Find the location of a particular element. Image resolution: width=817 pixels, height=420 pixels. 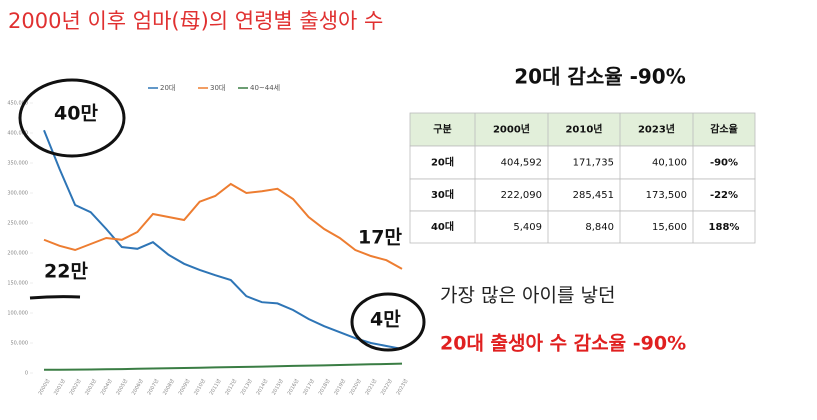

table-cell: 40,100 is located at coordinates (669, 163).